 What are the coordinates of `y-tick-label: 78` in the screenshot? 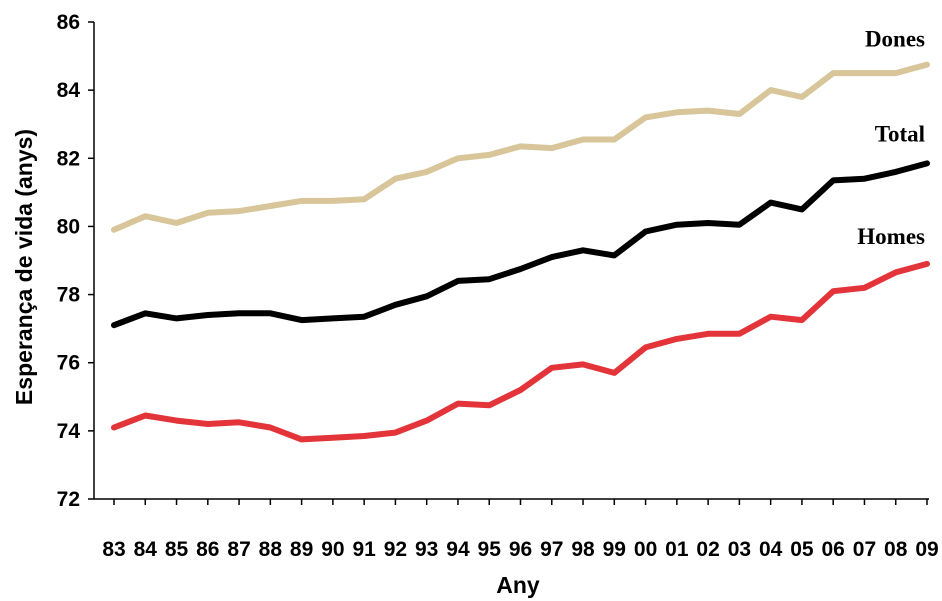 It's located at (69, 295).